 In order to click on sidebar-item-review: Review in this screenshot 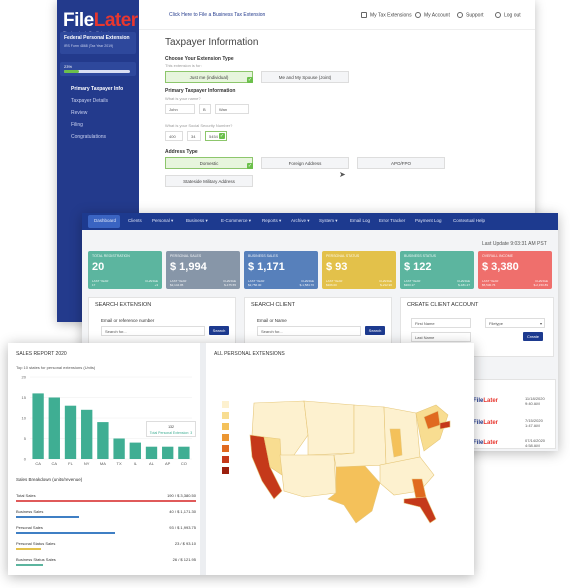, I will do `click(79, 113)`.